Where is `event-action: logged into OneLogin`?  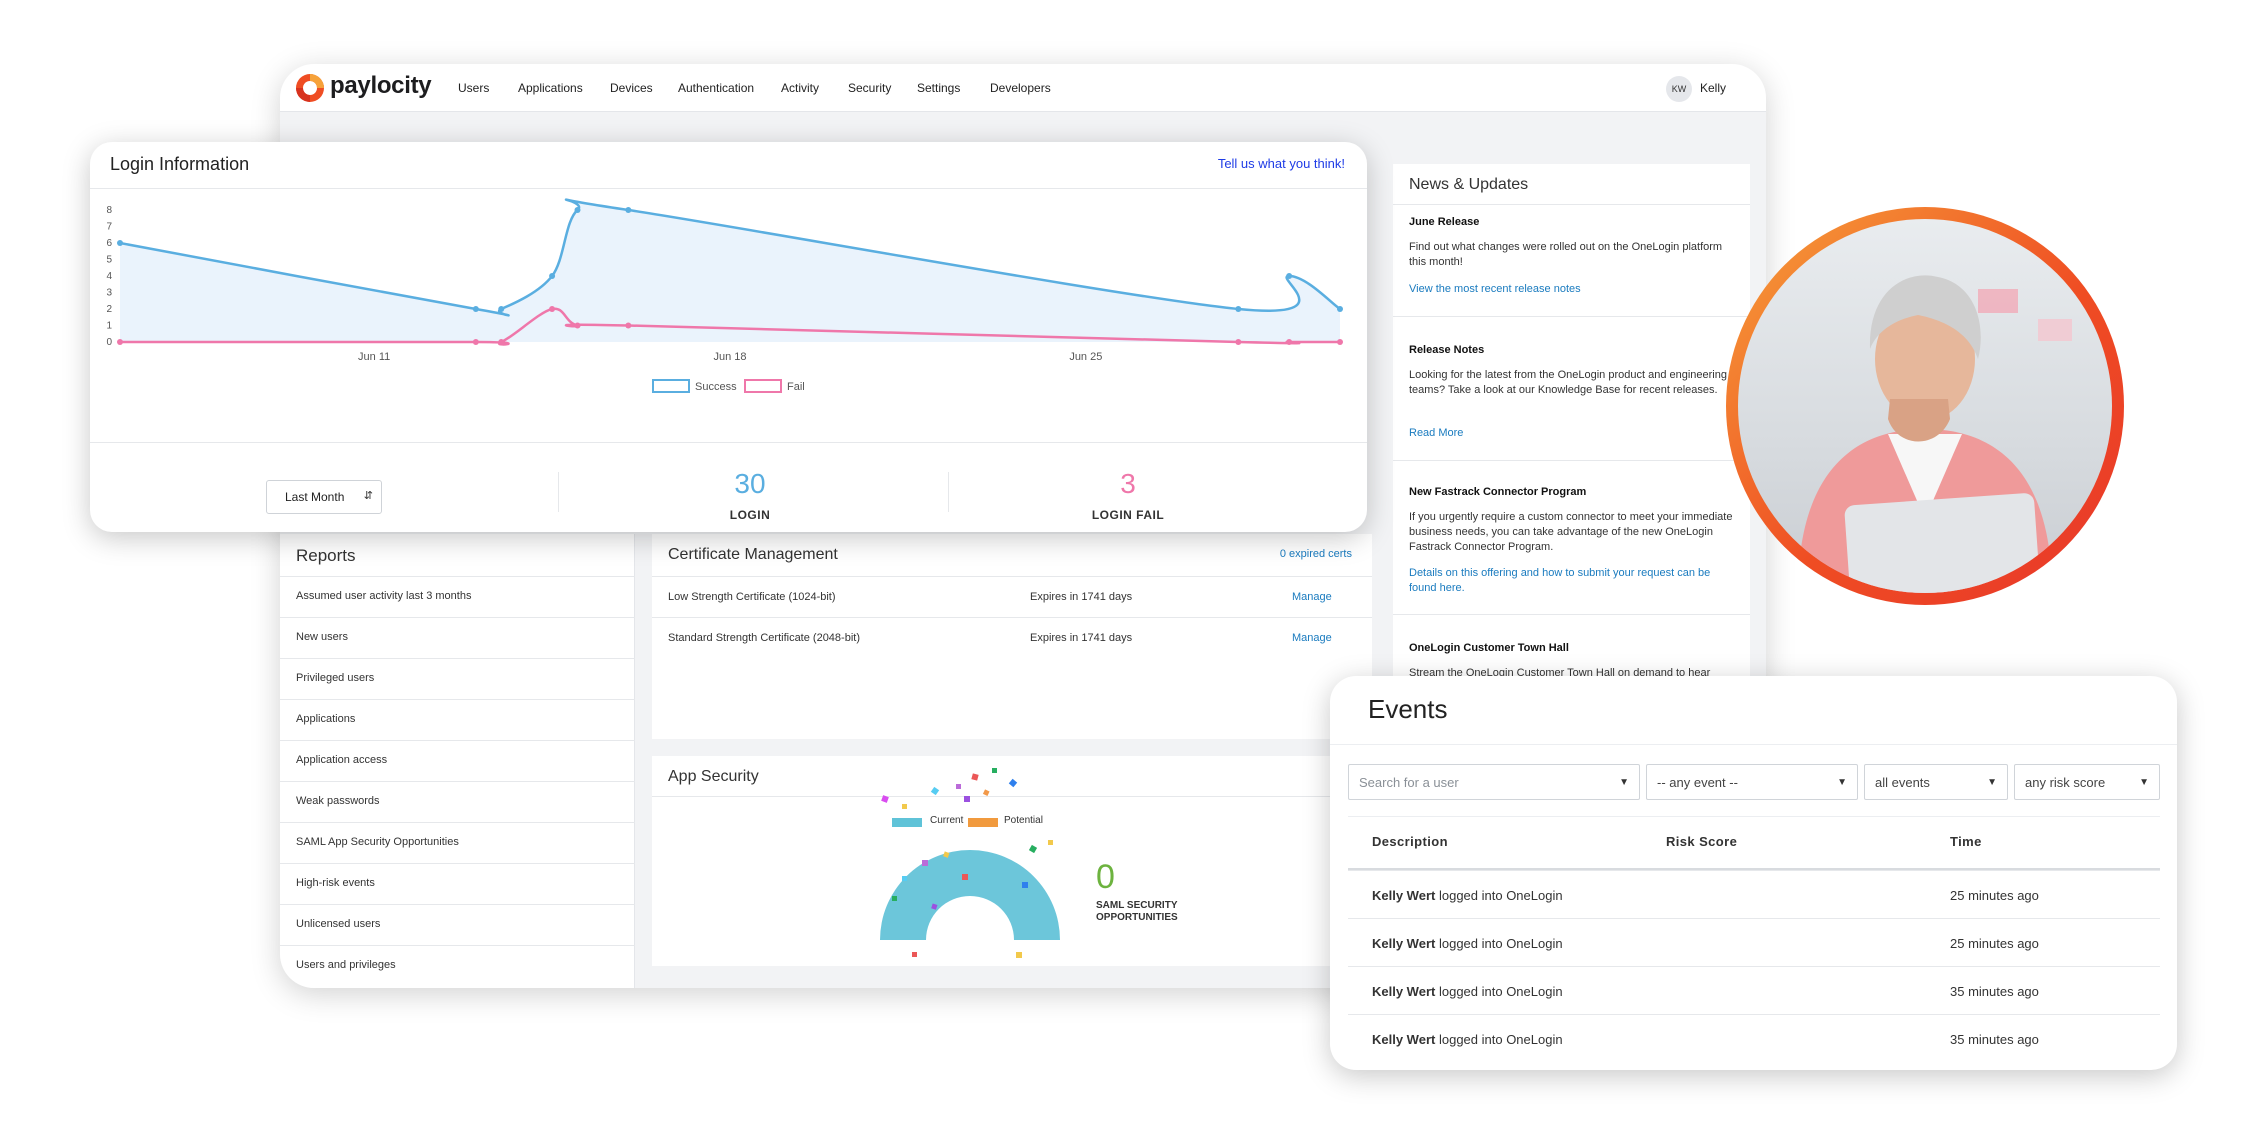
event-action: logged into OneLogin is located at coordinates (1500, 943).